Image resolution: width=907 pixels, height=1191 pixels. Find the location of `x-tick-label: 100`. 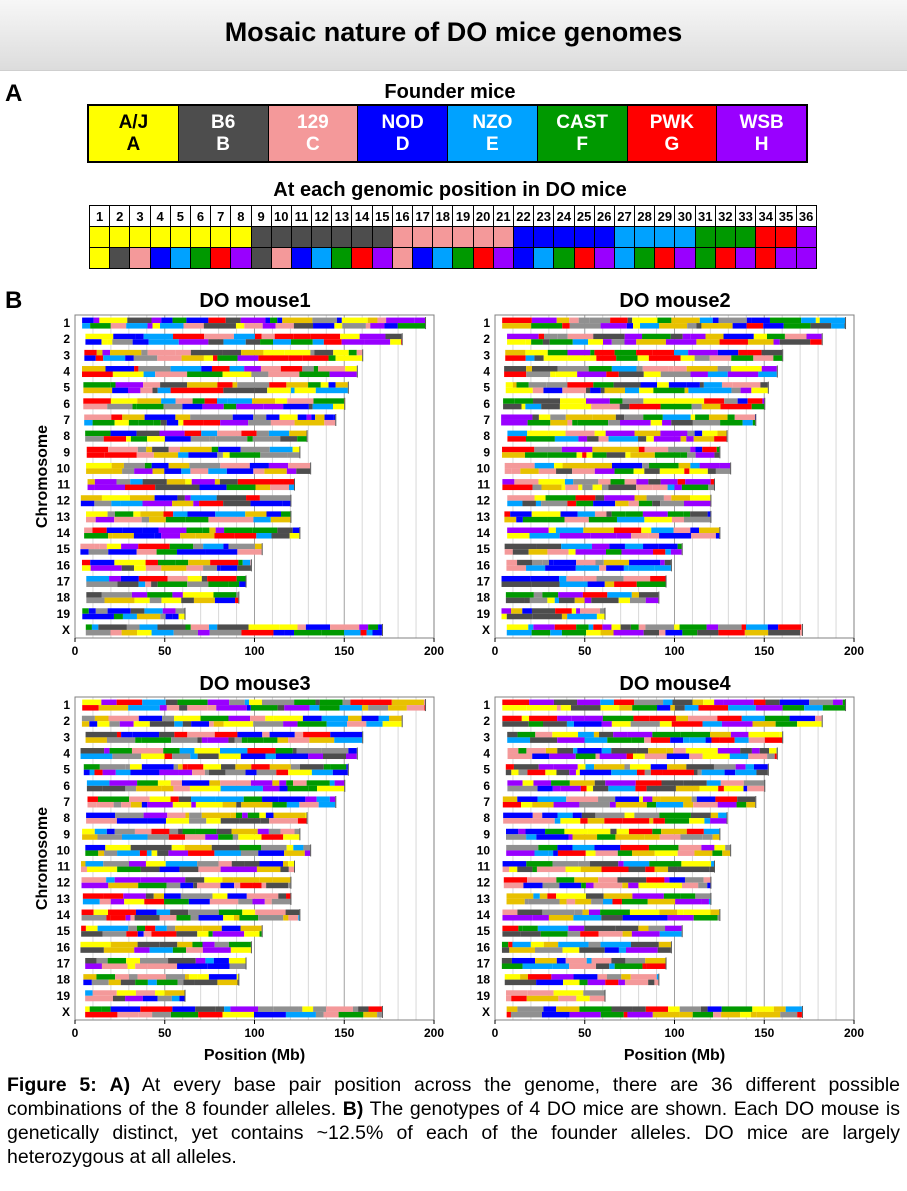

x-tick-label: 100 is located at coordinates (254, 1033).